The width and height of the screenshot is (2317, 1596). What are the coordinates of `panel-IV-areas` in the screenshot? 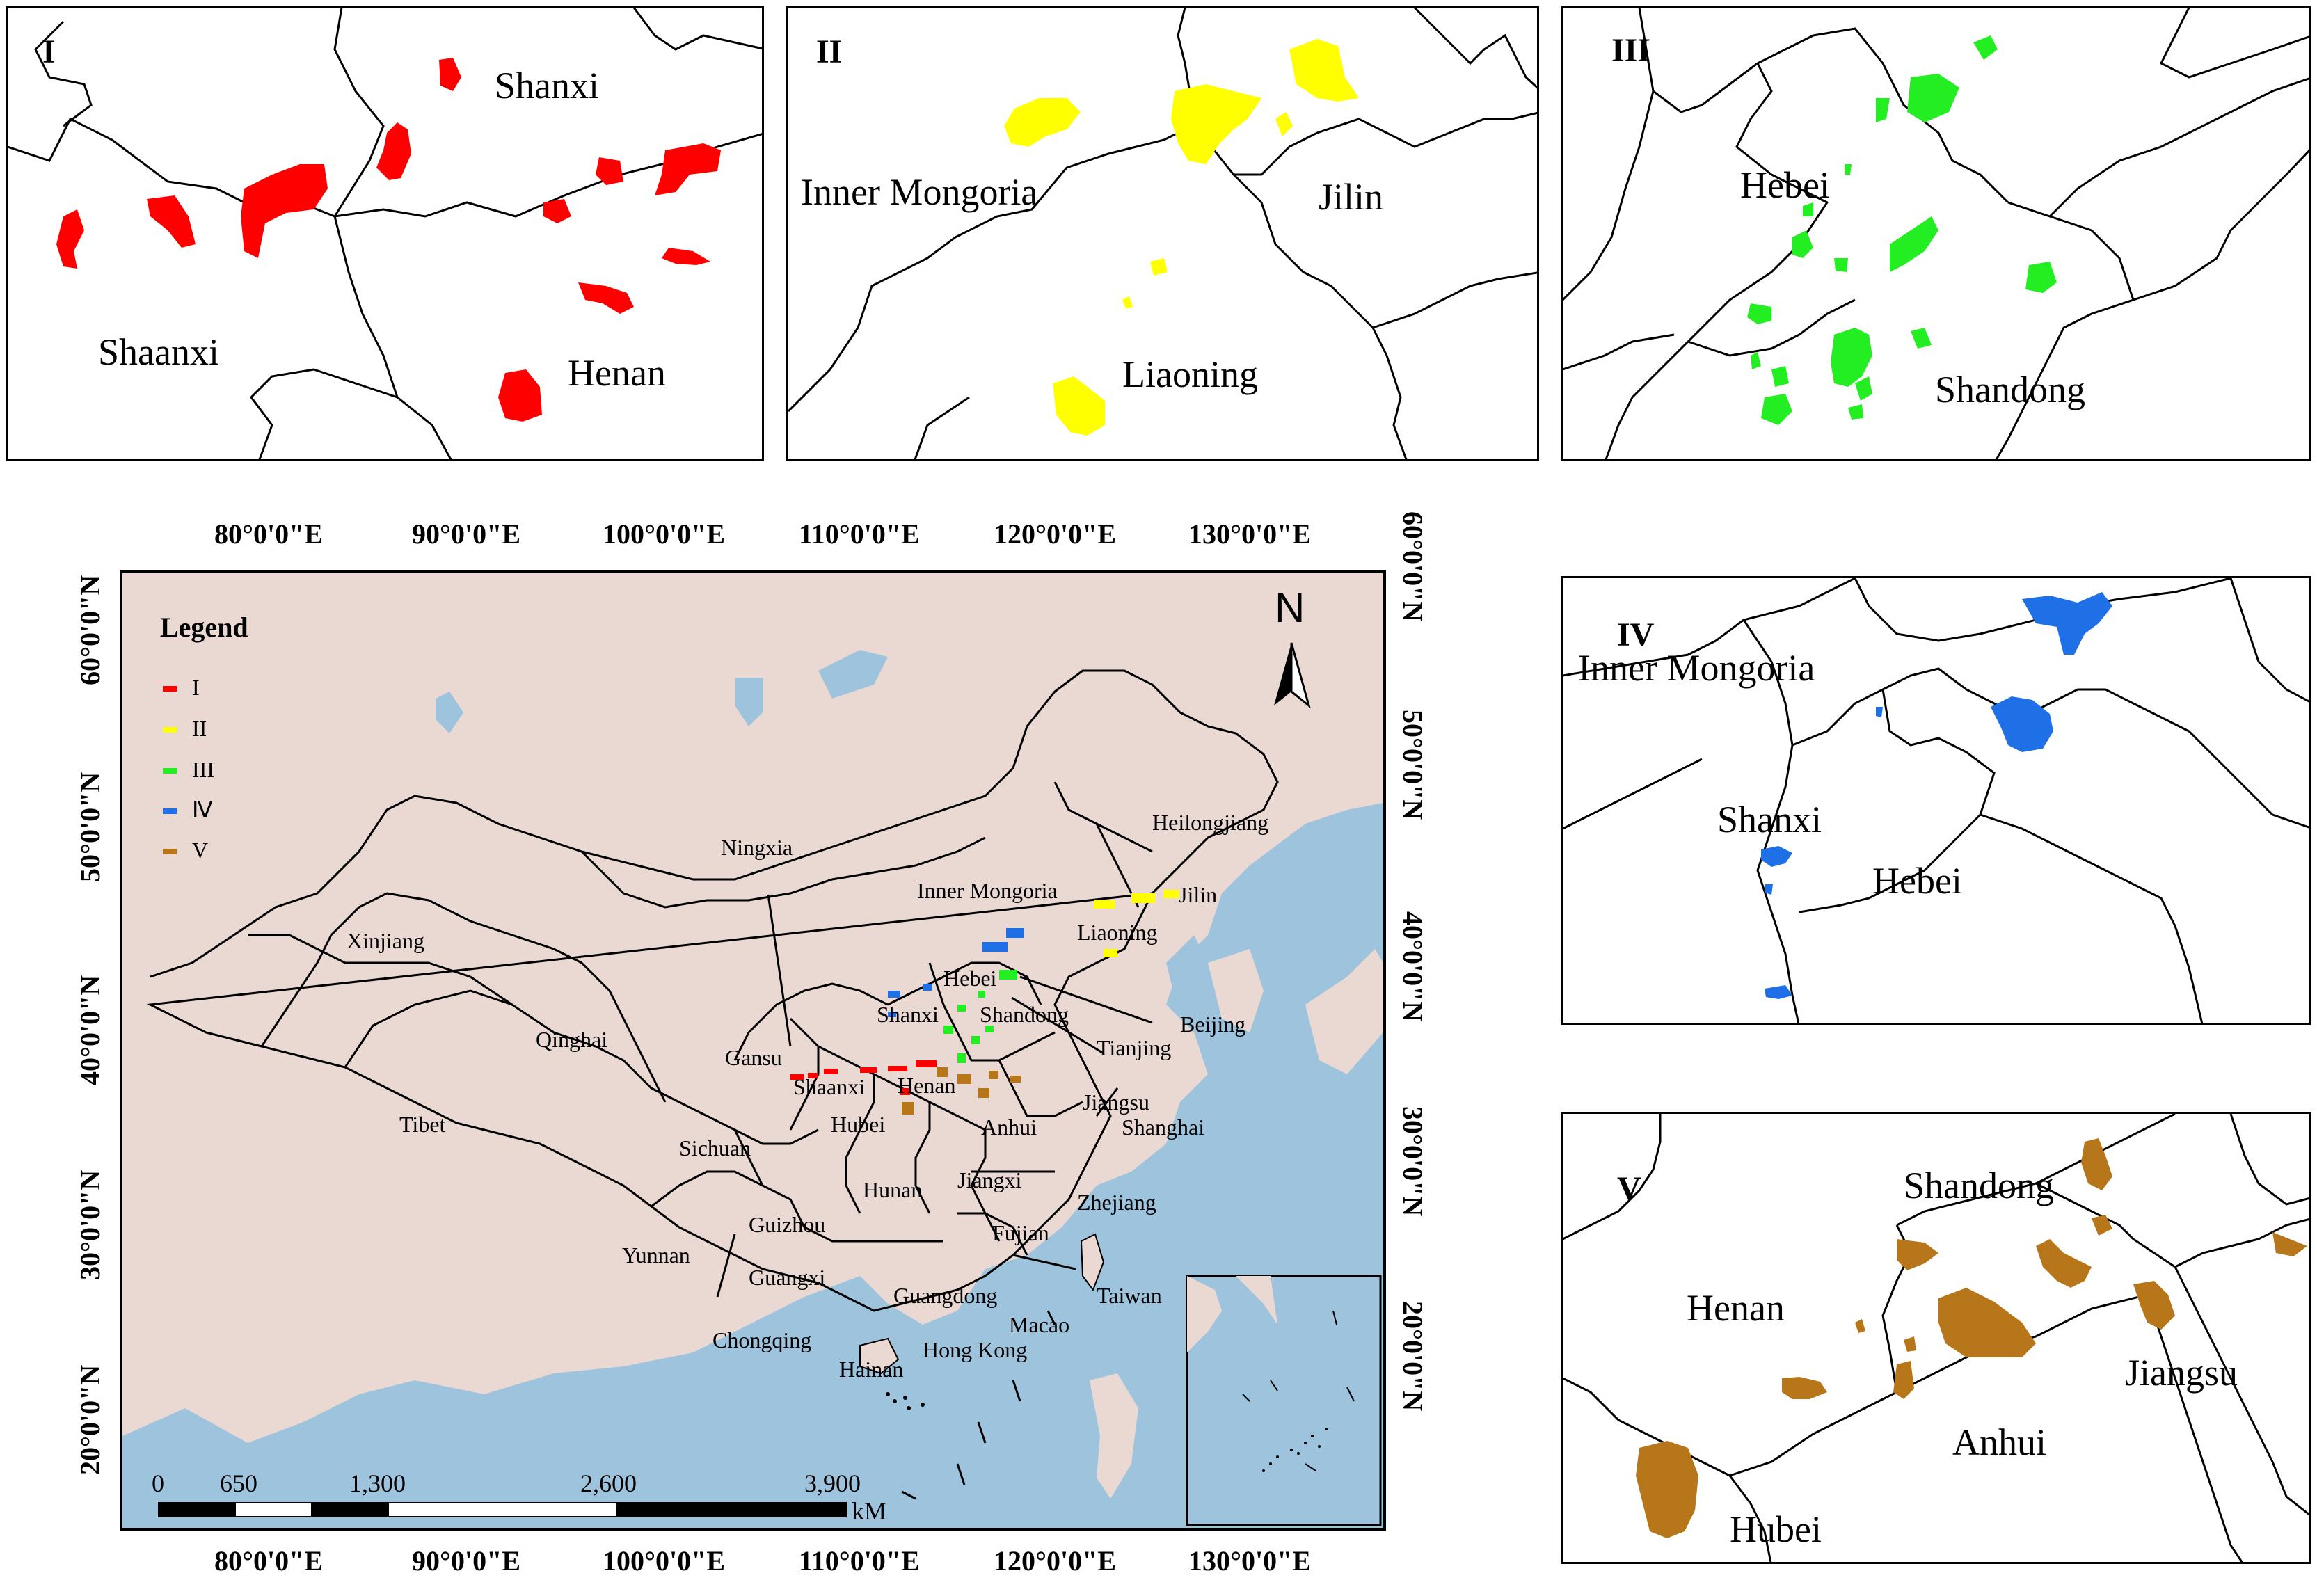 It's located at (1936, 795).